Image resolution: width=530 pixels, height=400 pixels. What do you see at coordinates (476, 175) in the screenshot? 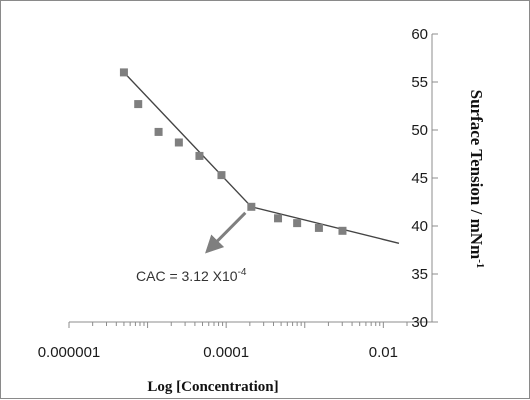
I see `y-axis-title-main: Surface Tension / mNm` at bounding box center [476, 175].